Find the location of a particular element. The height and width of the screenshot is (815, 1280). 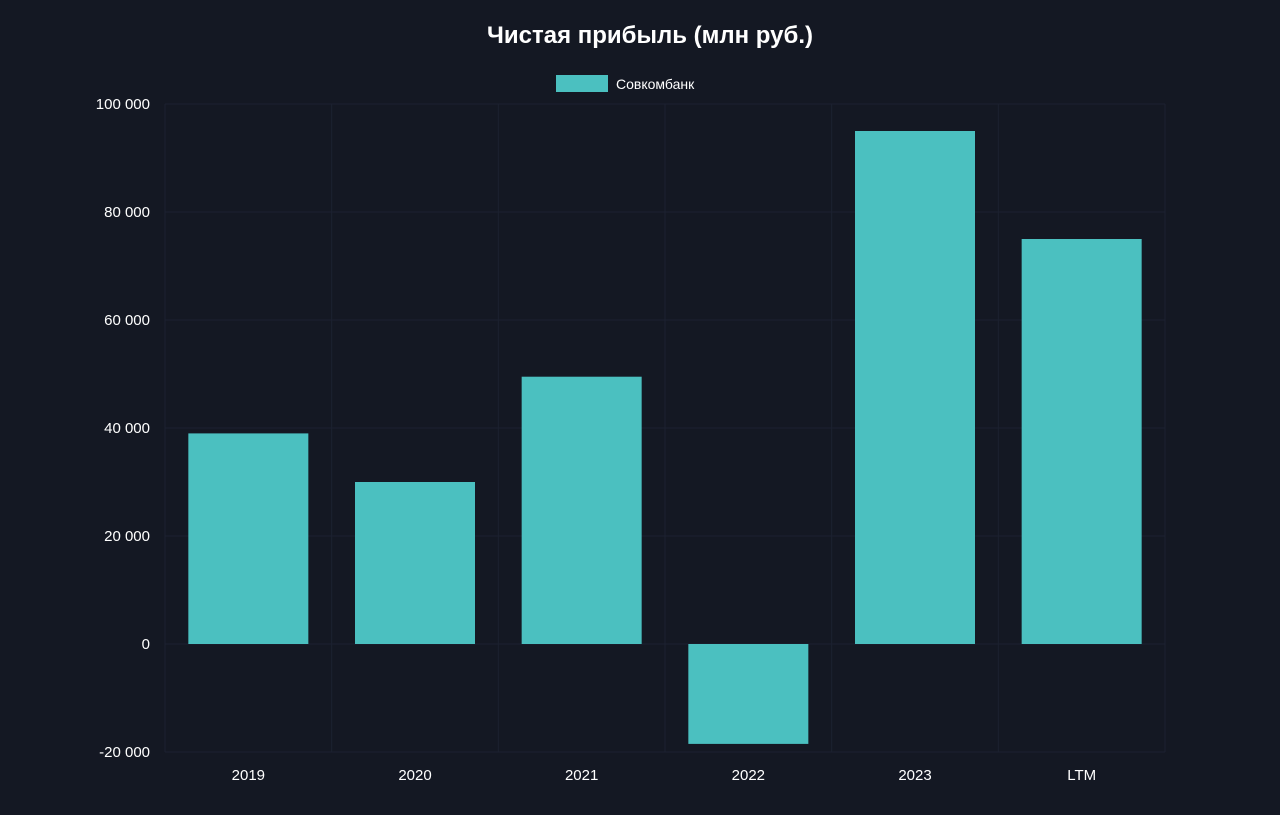

bar-2022 is located at coordinates (748, 694).